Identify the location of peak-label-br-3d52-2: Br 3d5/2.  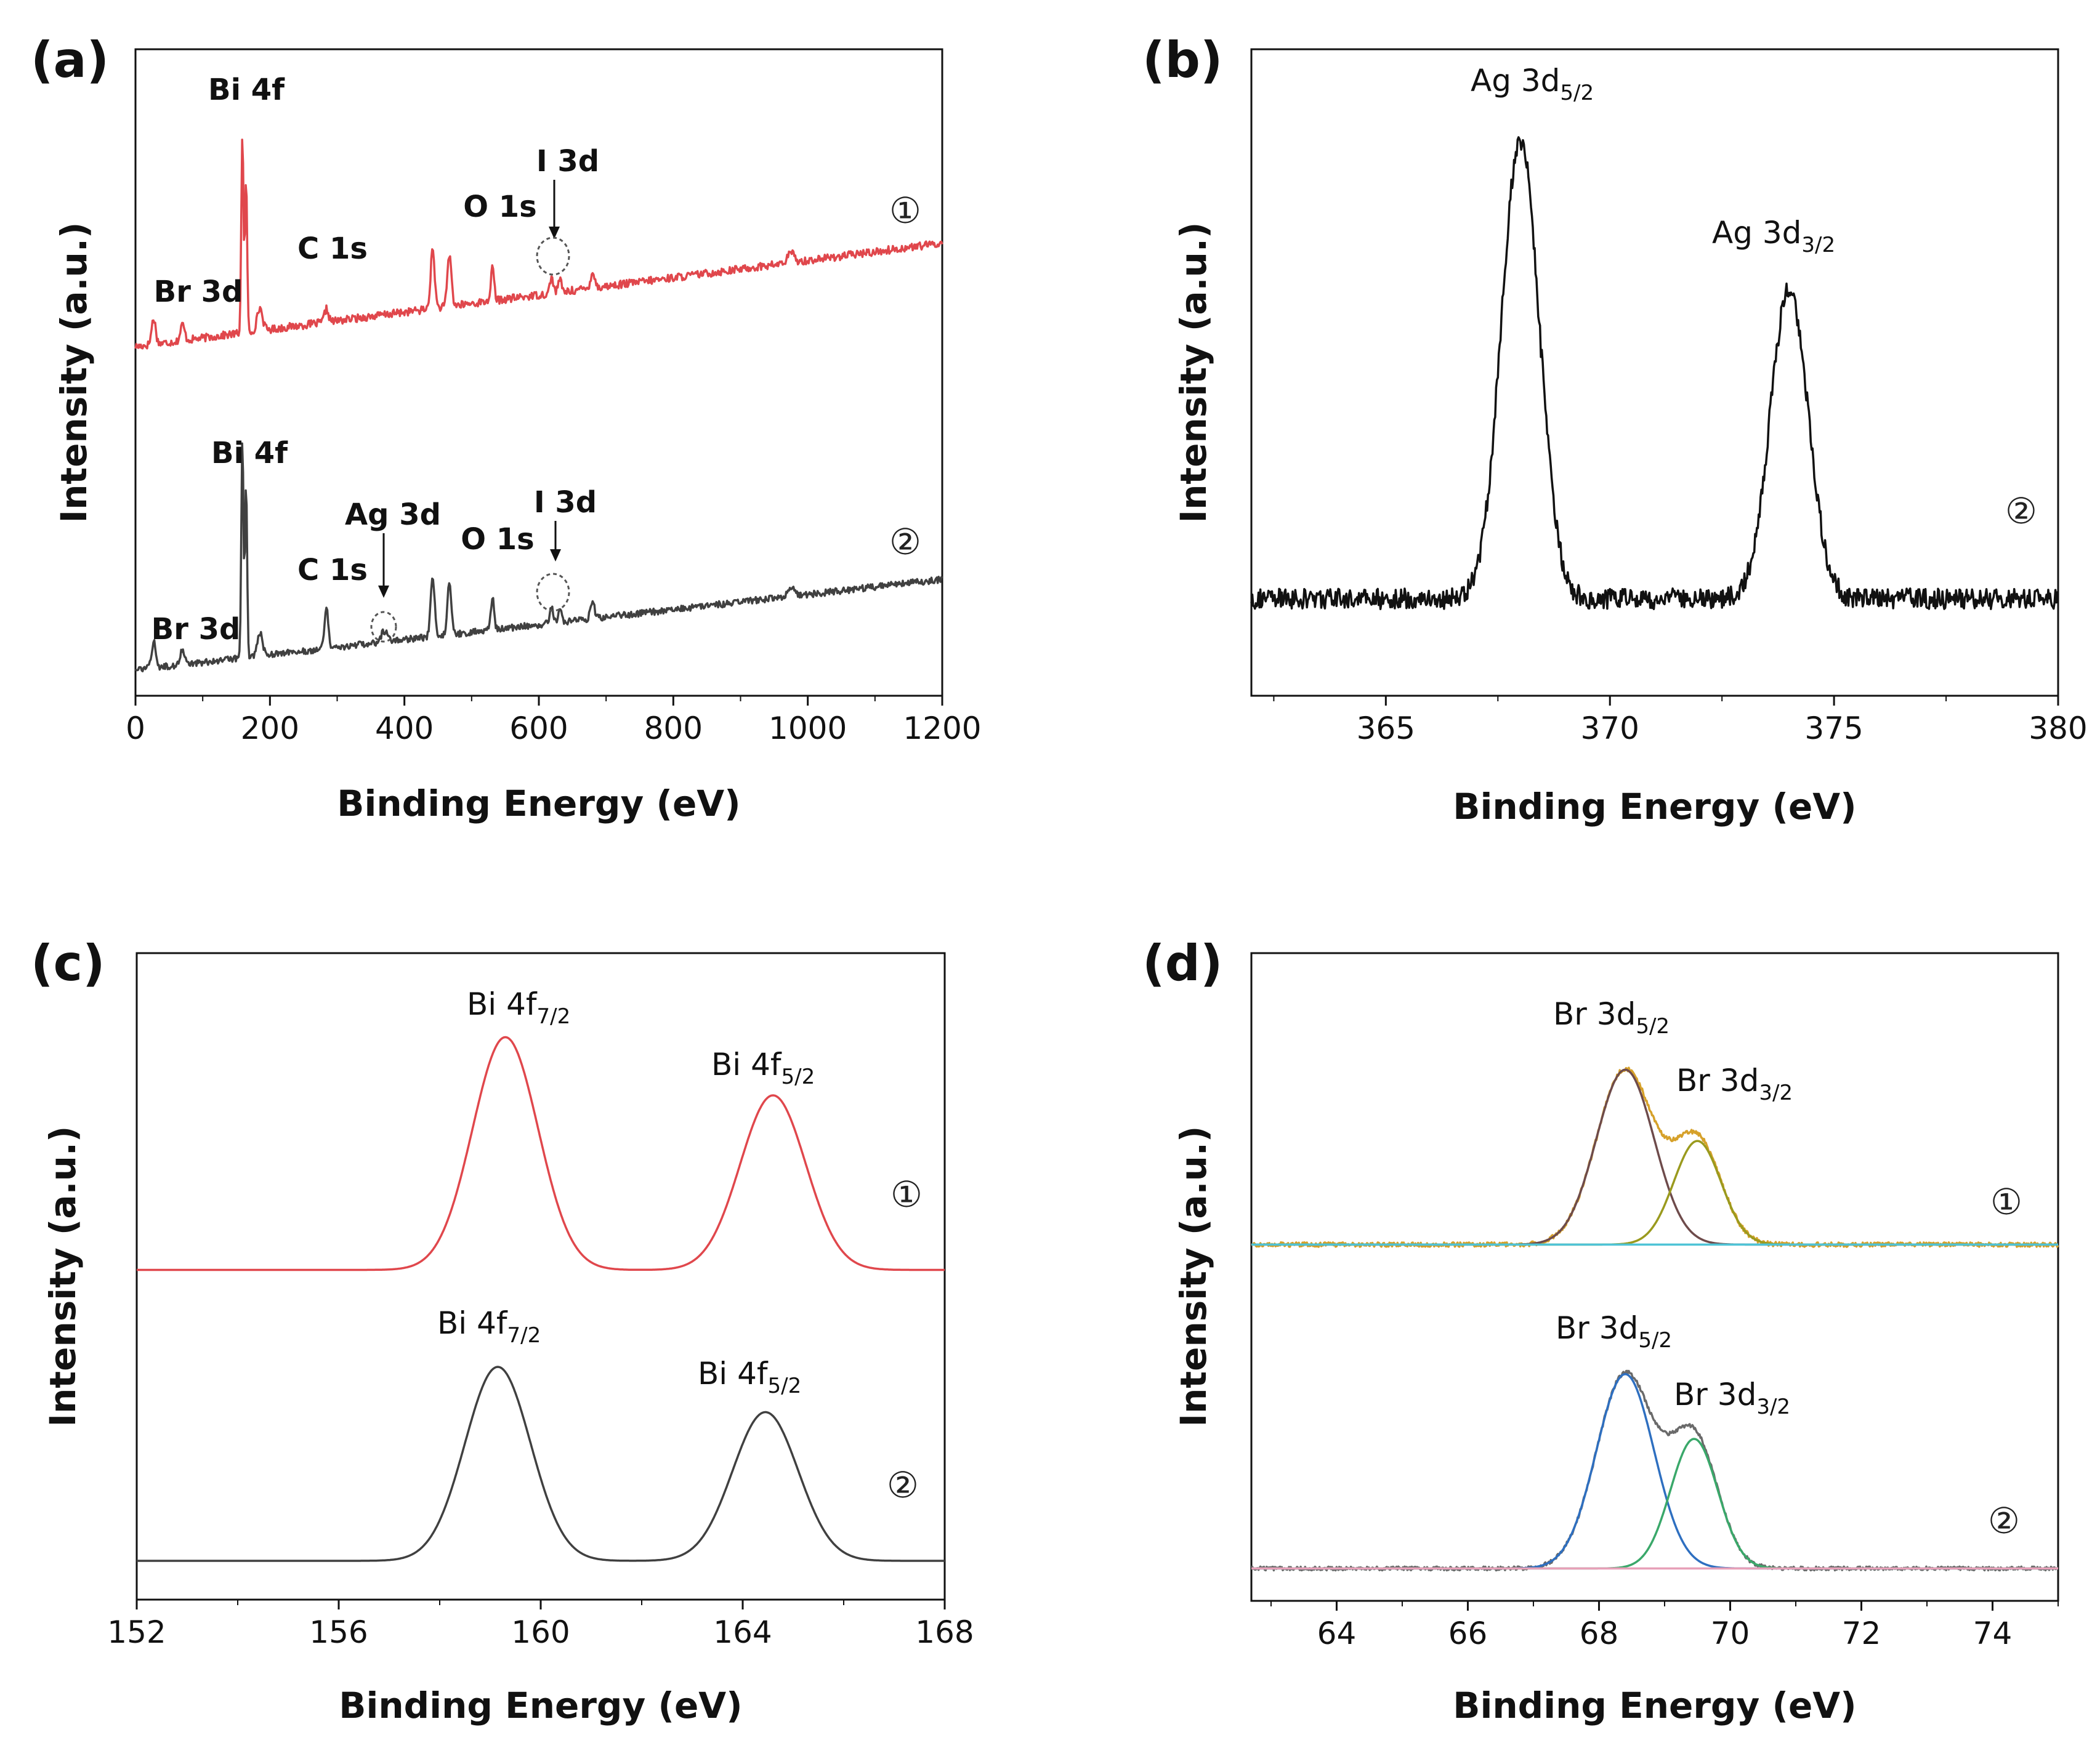
(1614, 1331).